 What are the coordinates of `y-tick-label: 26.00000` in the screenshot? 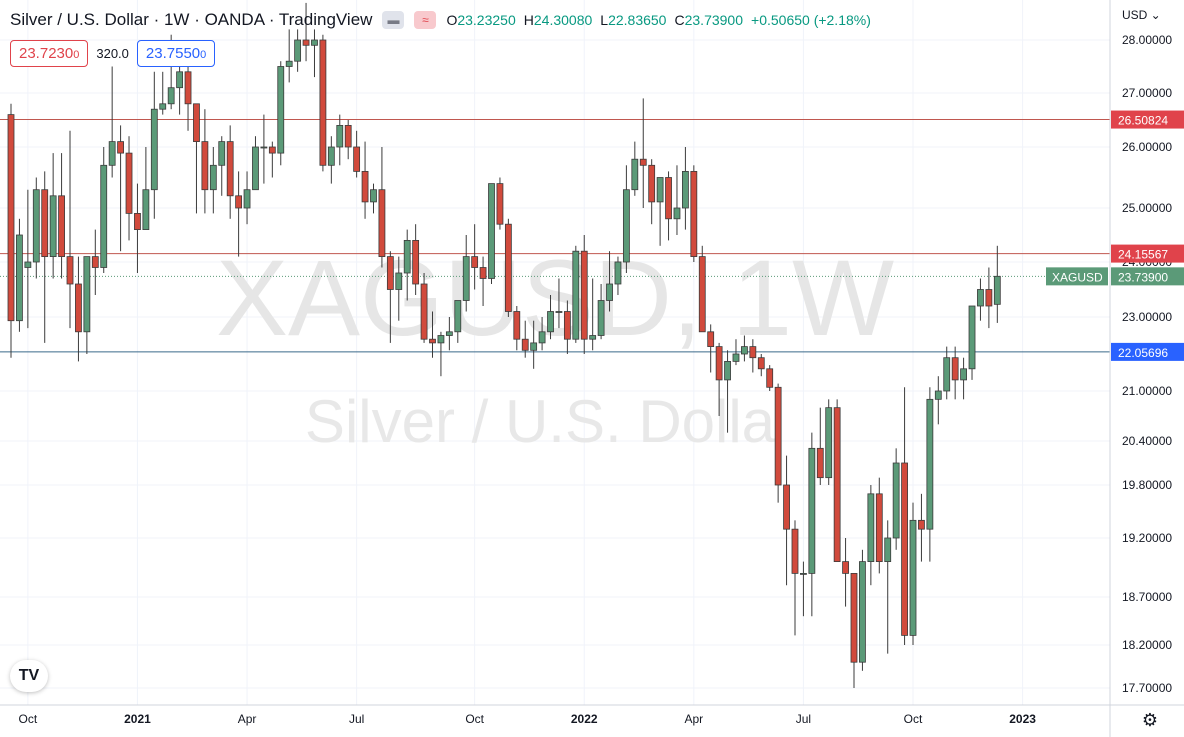 It's located at (1147, 147).